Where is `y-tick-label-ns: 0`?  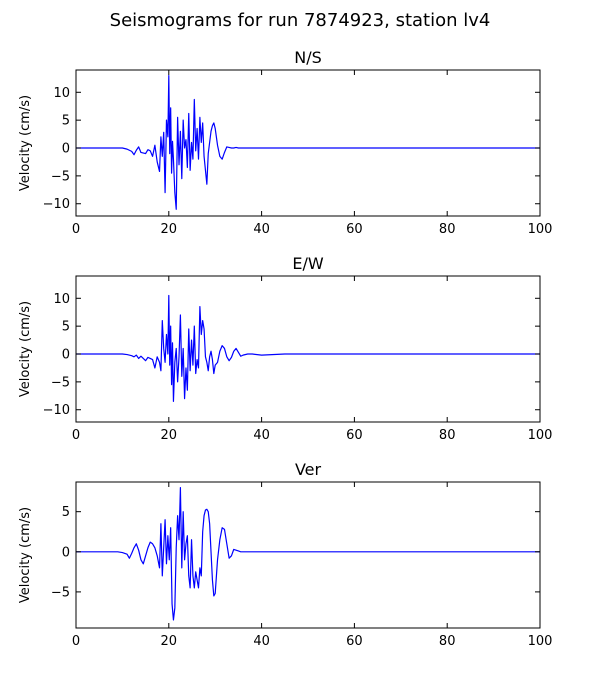
y-tick-label-ns: 0 is located at coordinates (66, 149).